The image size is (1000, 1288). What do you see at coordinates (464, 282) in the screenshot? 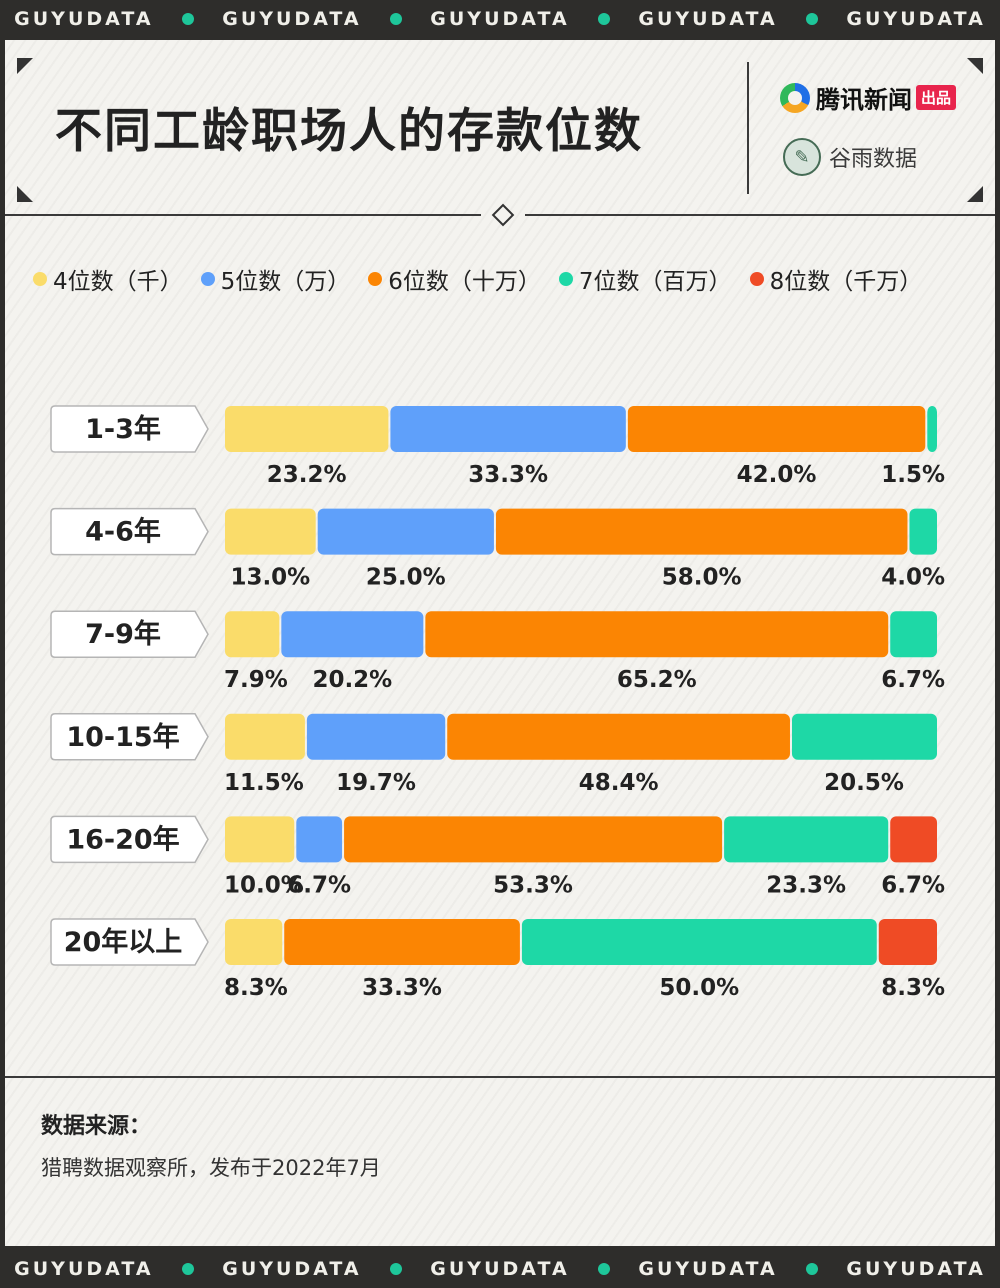
I see `legend-label: 6位数（十万）` at bounding box center [464, 282].